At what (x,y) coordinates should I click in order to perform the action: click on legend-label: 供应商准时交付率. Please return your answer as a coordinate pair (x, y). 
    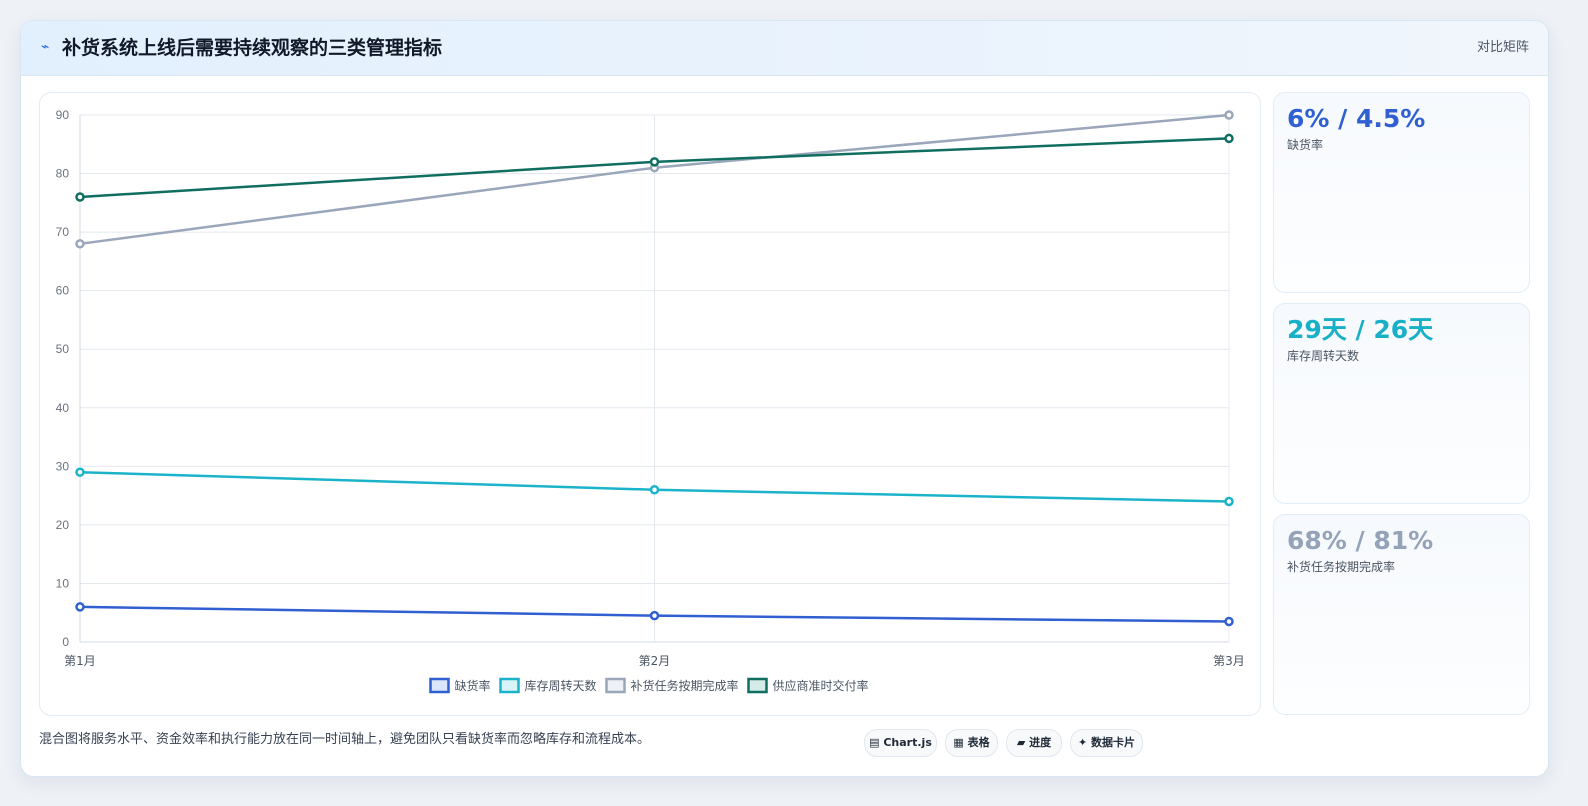
    Looking at the image, I should click on (821, 685).